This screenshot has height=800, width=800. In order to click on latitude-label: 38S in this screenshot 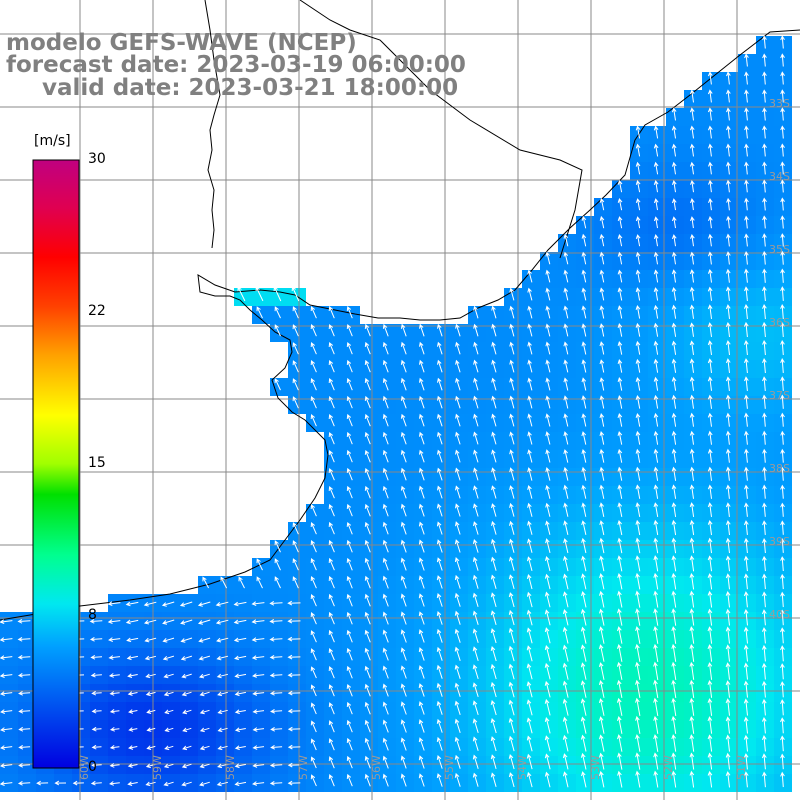, I will do `click(779, 468)`.